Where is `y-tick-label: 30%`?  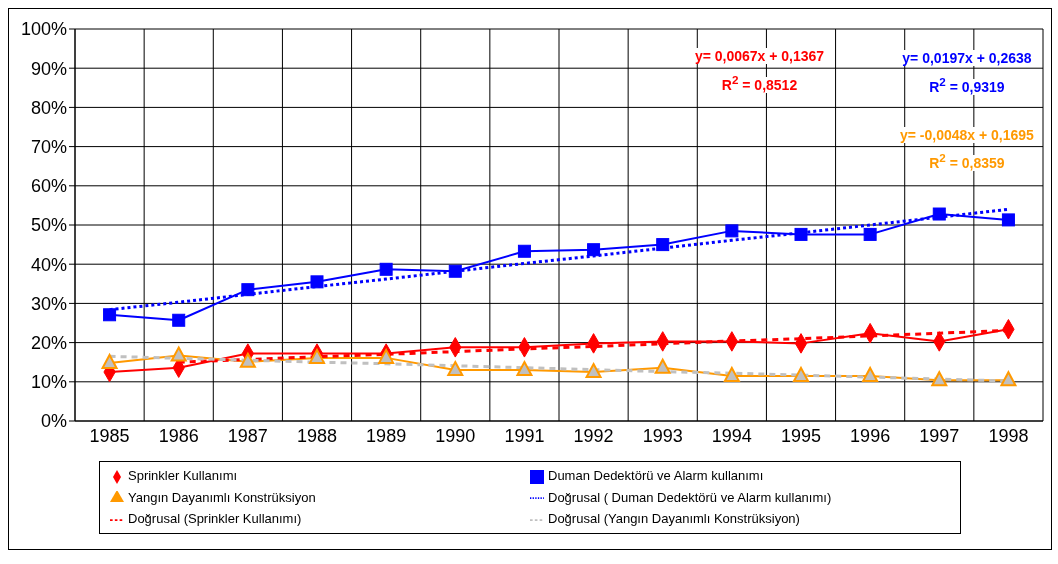
y-tick-label: 30% is located at coordinates (48, 303).